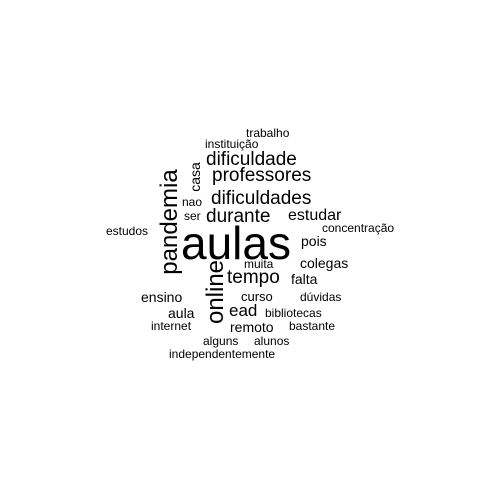 The image size is (480, 480). Describe the element at coordinates (238, 216) in the screenshot. I see `word-durante: durante` at that location.